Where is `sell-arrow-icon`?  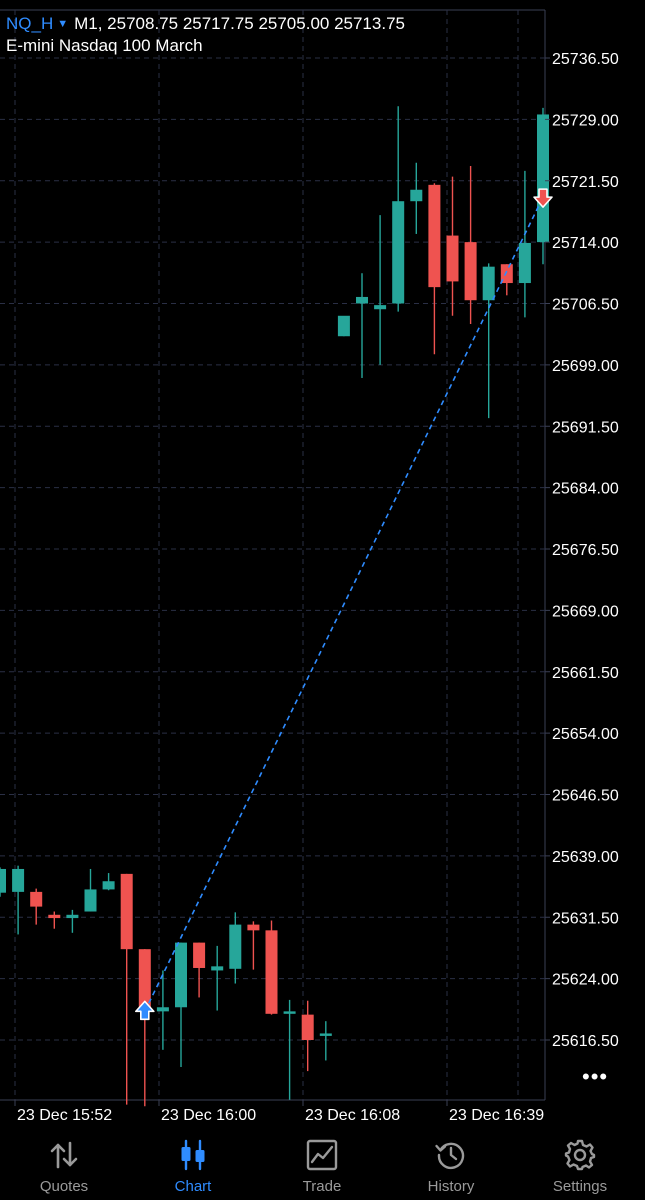
sell-arrow-icon is located at coordinates (543, 198).